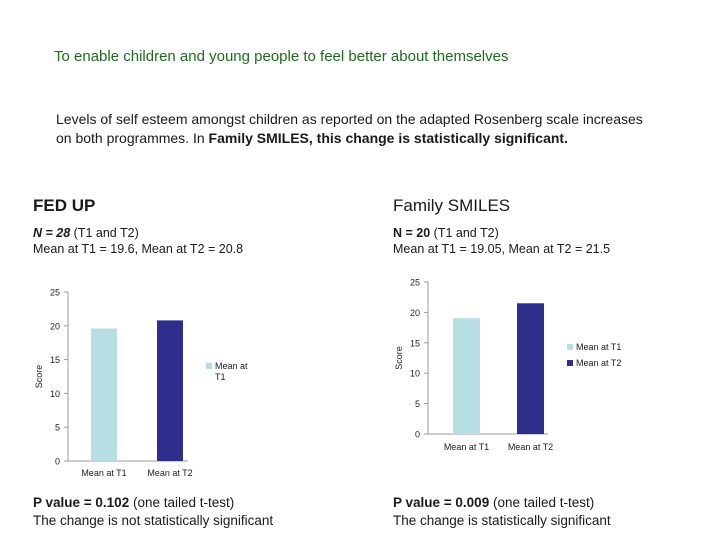  Describe the element at coordinates (55, 326) in the screenshot. I see `fed-up-y-tick-label: 20` at that location.